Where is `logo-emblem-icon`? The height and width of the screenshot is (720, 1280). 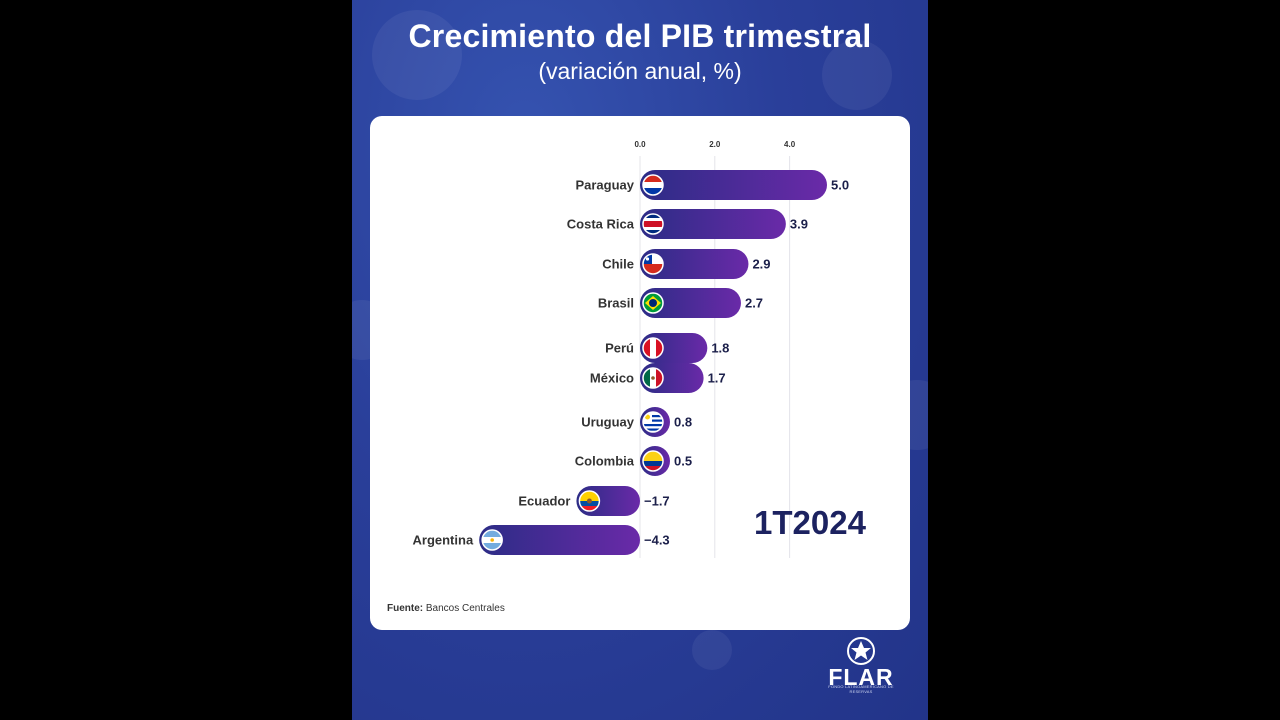
logo-emblem-icon is located at coordinates (861, 651).